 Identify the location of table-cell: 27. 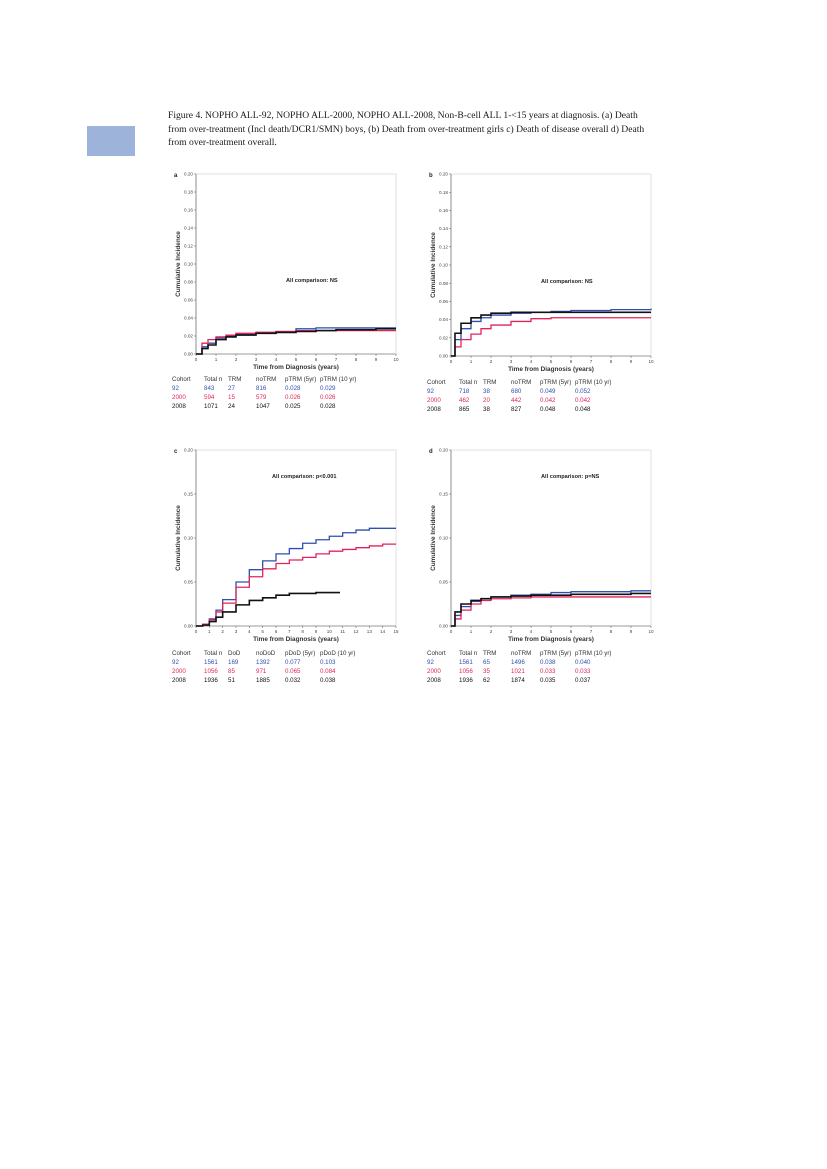
(231, 388).